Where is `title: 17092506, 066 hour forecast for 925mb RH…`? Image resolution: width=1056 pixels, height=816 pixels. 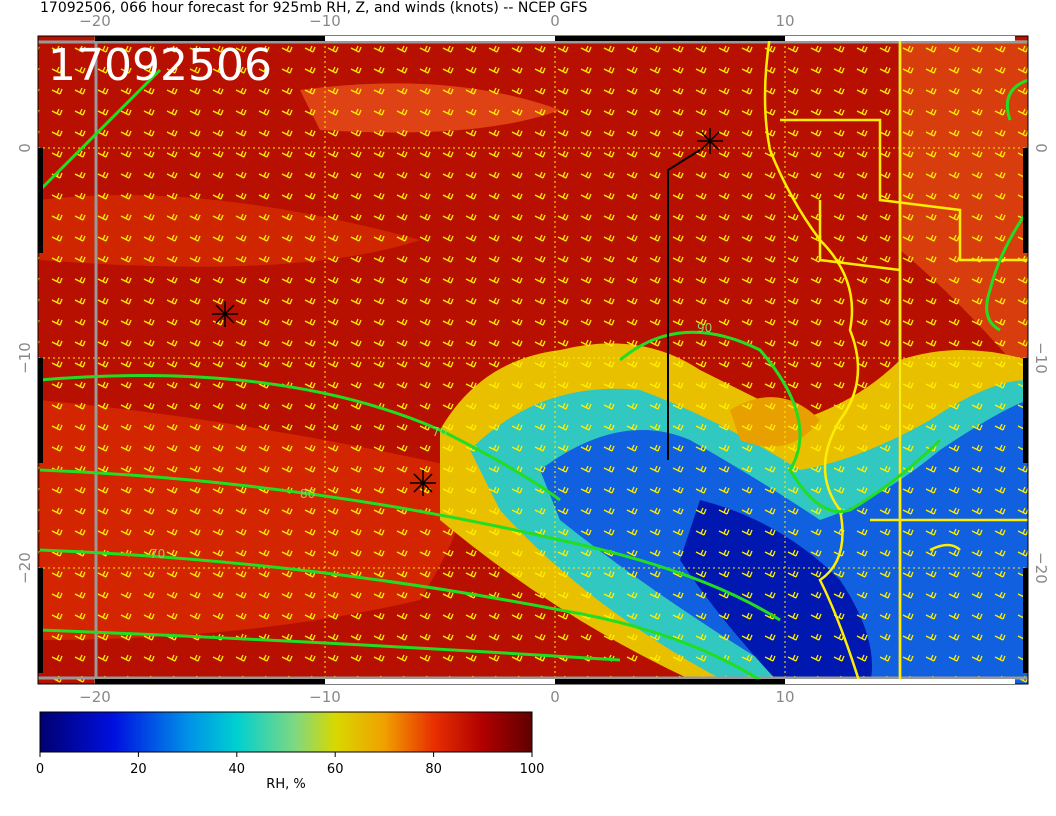
title: 17092506, 066 hour forecast for 925mb RH… is located at coordinates (313, 8).